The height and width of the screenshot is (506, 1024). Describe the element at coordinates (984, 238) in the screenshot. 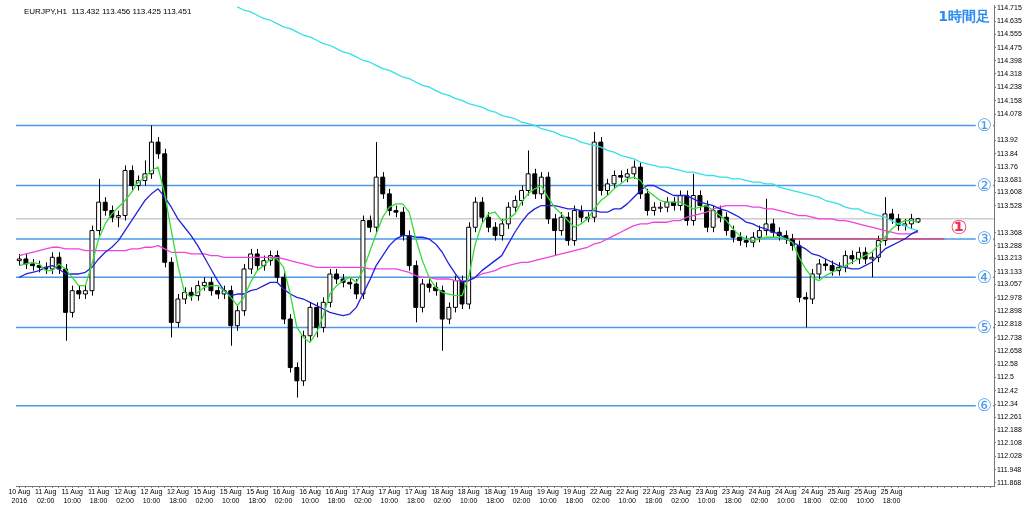

I see `ref-line-label: ③` at that location.